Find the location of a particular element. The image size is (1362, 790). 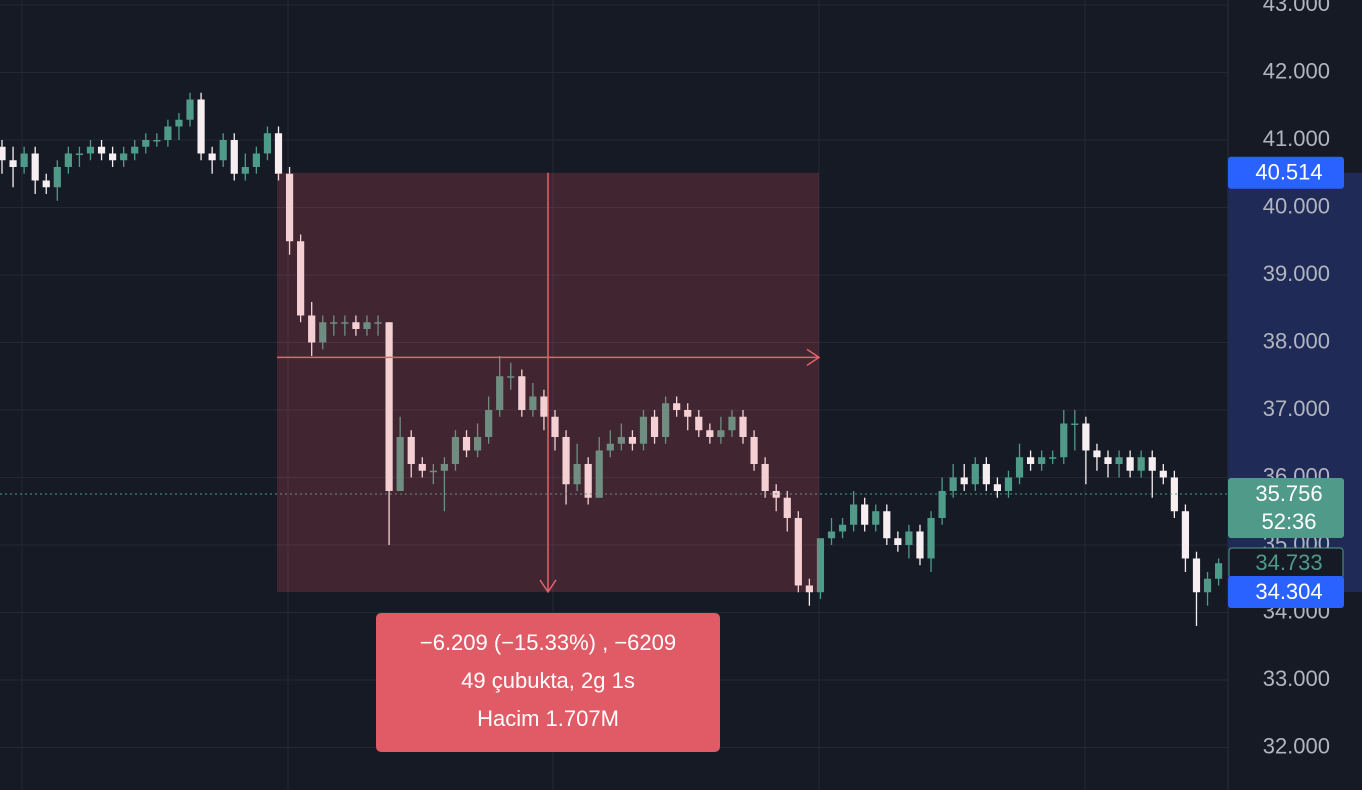

measure-tooltip-text: 49 çubukta, 2g 1s is located at coordinates (548, 680).